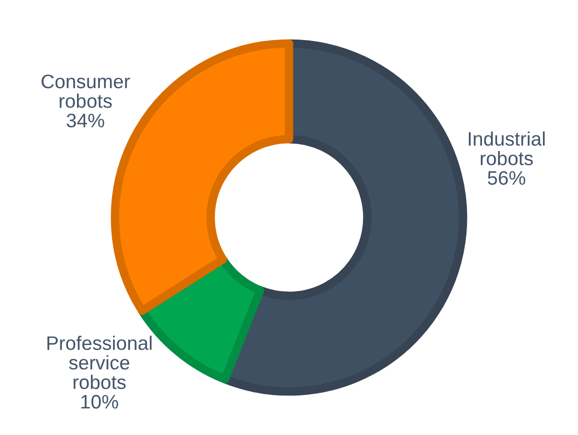 The width and height of the screenshot is (578, 435). What do you see at coordinates (99, 363) in the screenshot?
I see `slice-label: Professional service robots` at bounding box center [99, 363].